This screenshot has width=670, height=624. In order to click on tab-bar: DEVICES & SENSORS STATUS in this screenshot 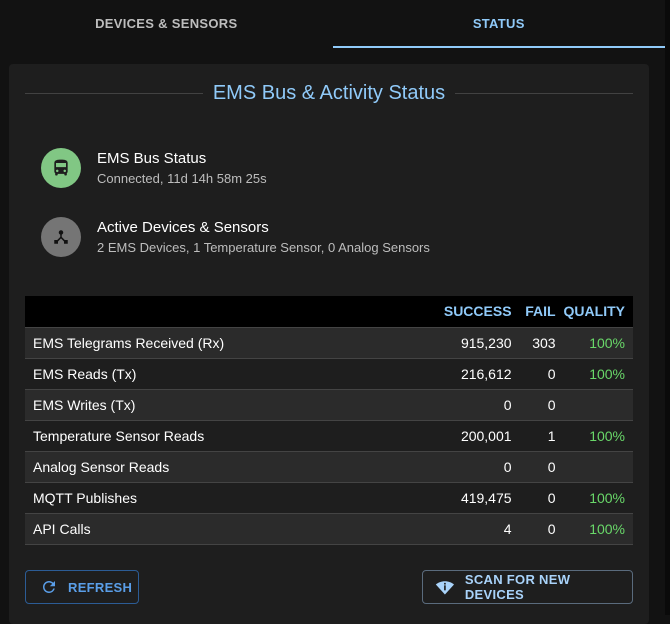, I will do `click(332, 24)`.